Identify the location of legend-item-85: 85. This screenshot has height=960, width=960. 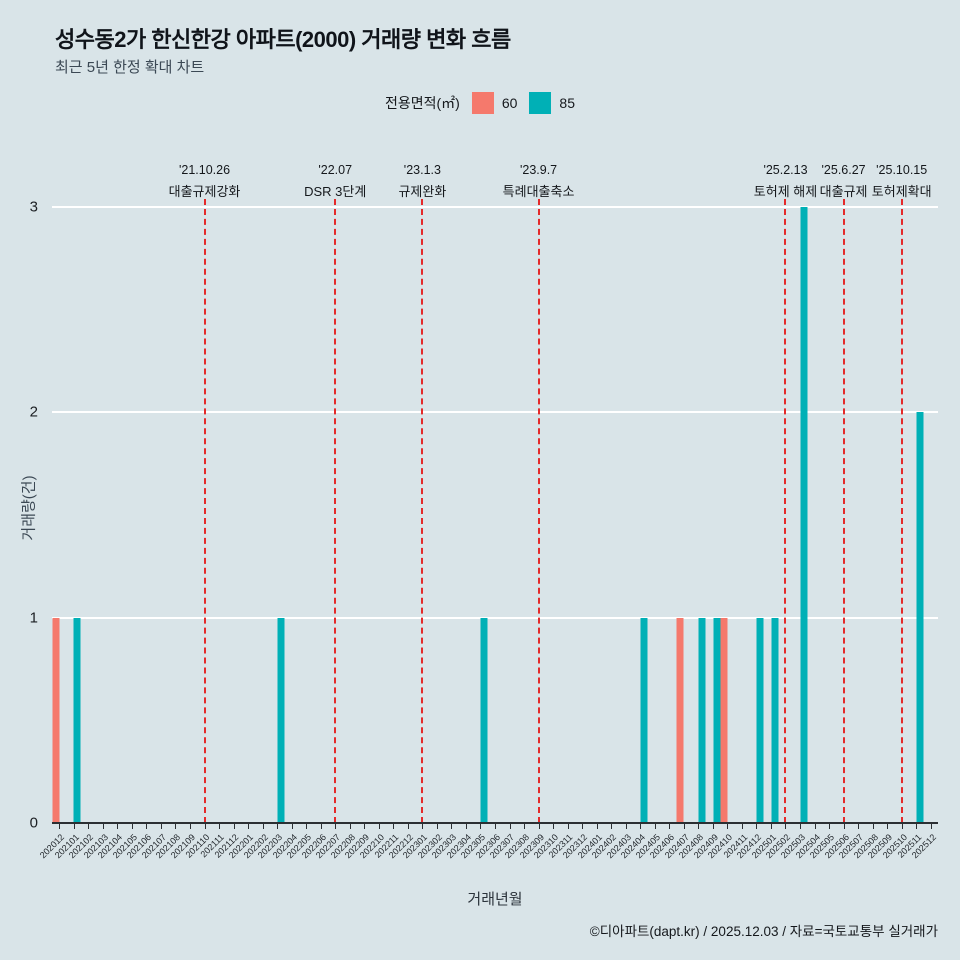
(567, 103).